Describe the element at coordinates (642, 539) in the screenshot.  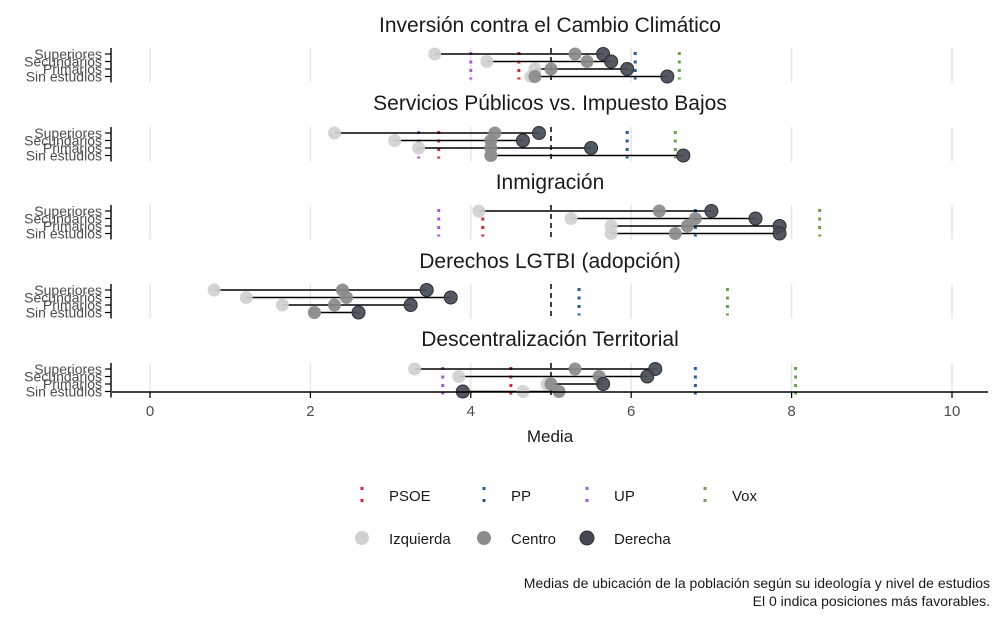
I see `legend-label-derecha: Derecha` at that location.